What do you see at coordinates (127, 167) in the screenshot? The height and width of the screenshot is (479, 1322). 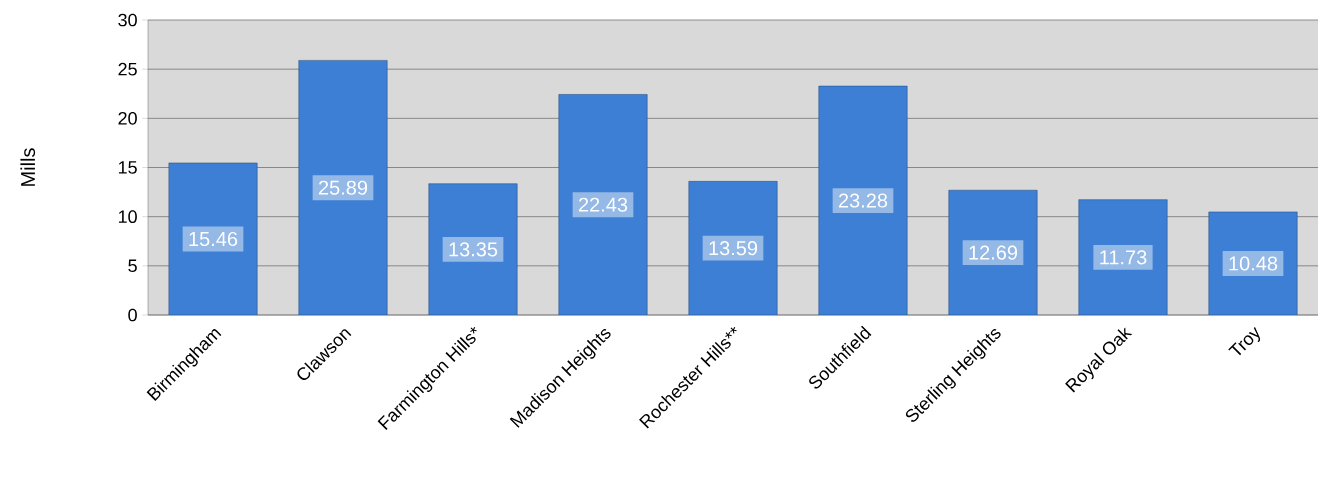 I see `y-tick-label: 15` at bounding box center [127, 167].